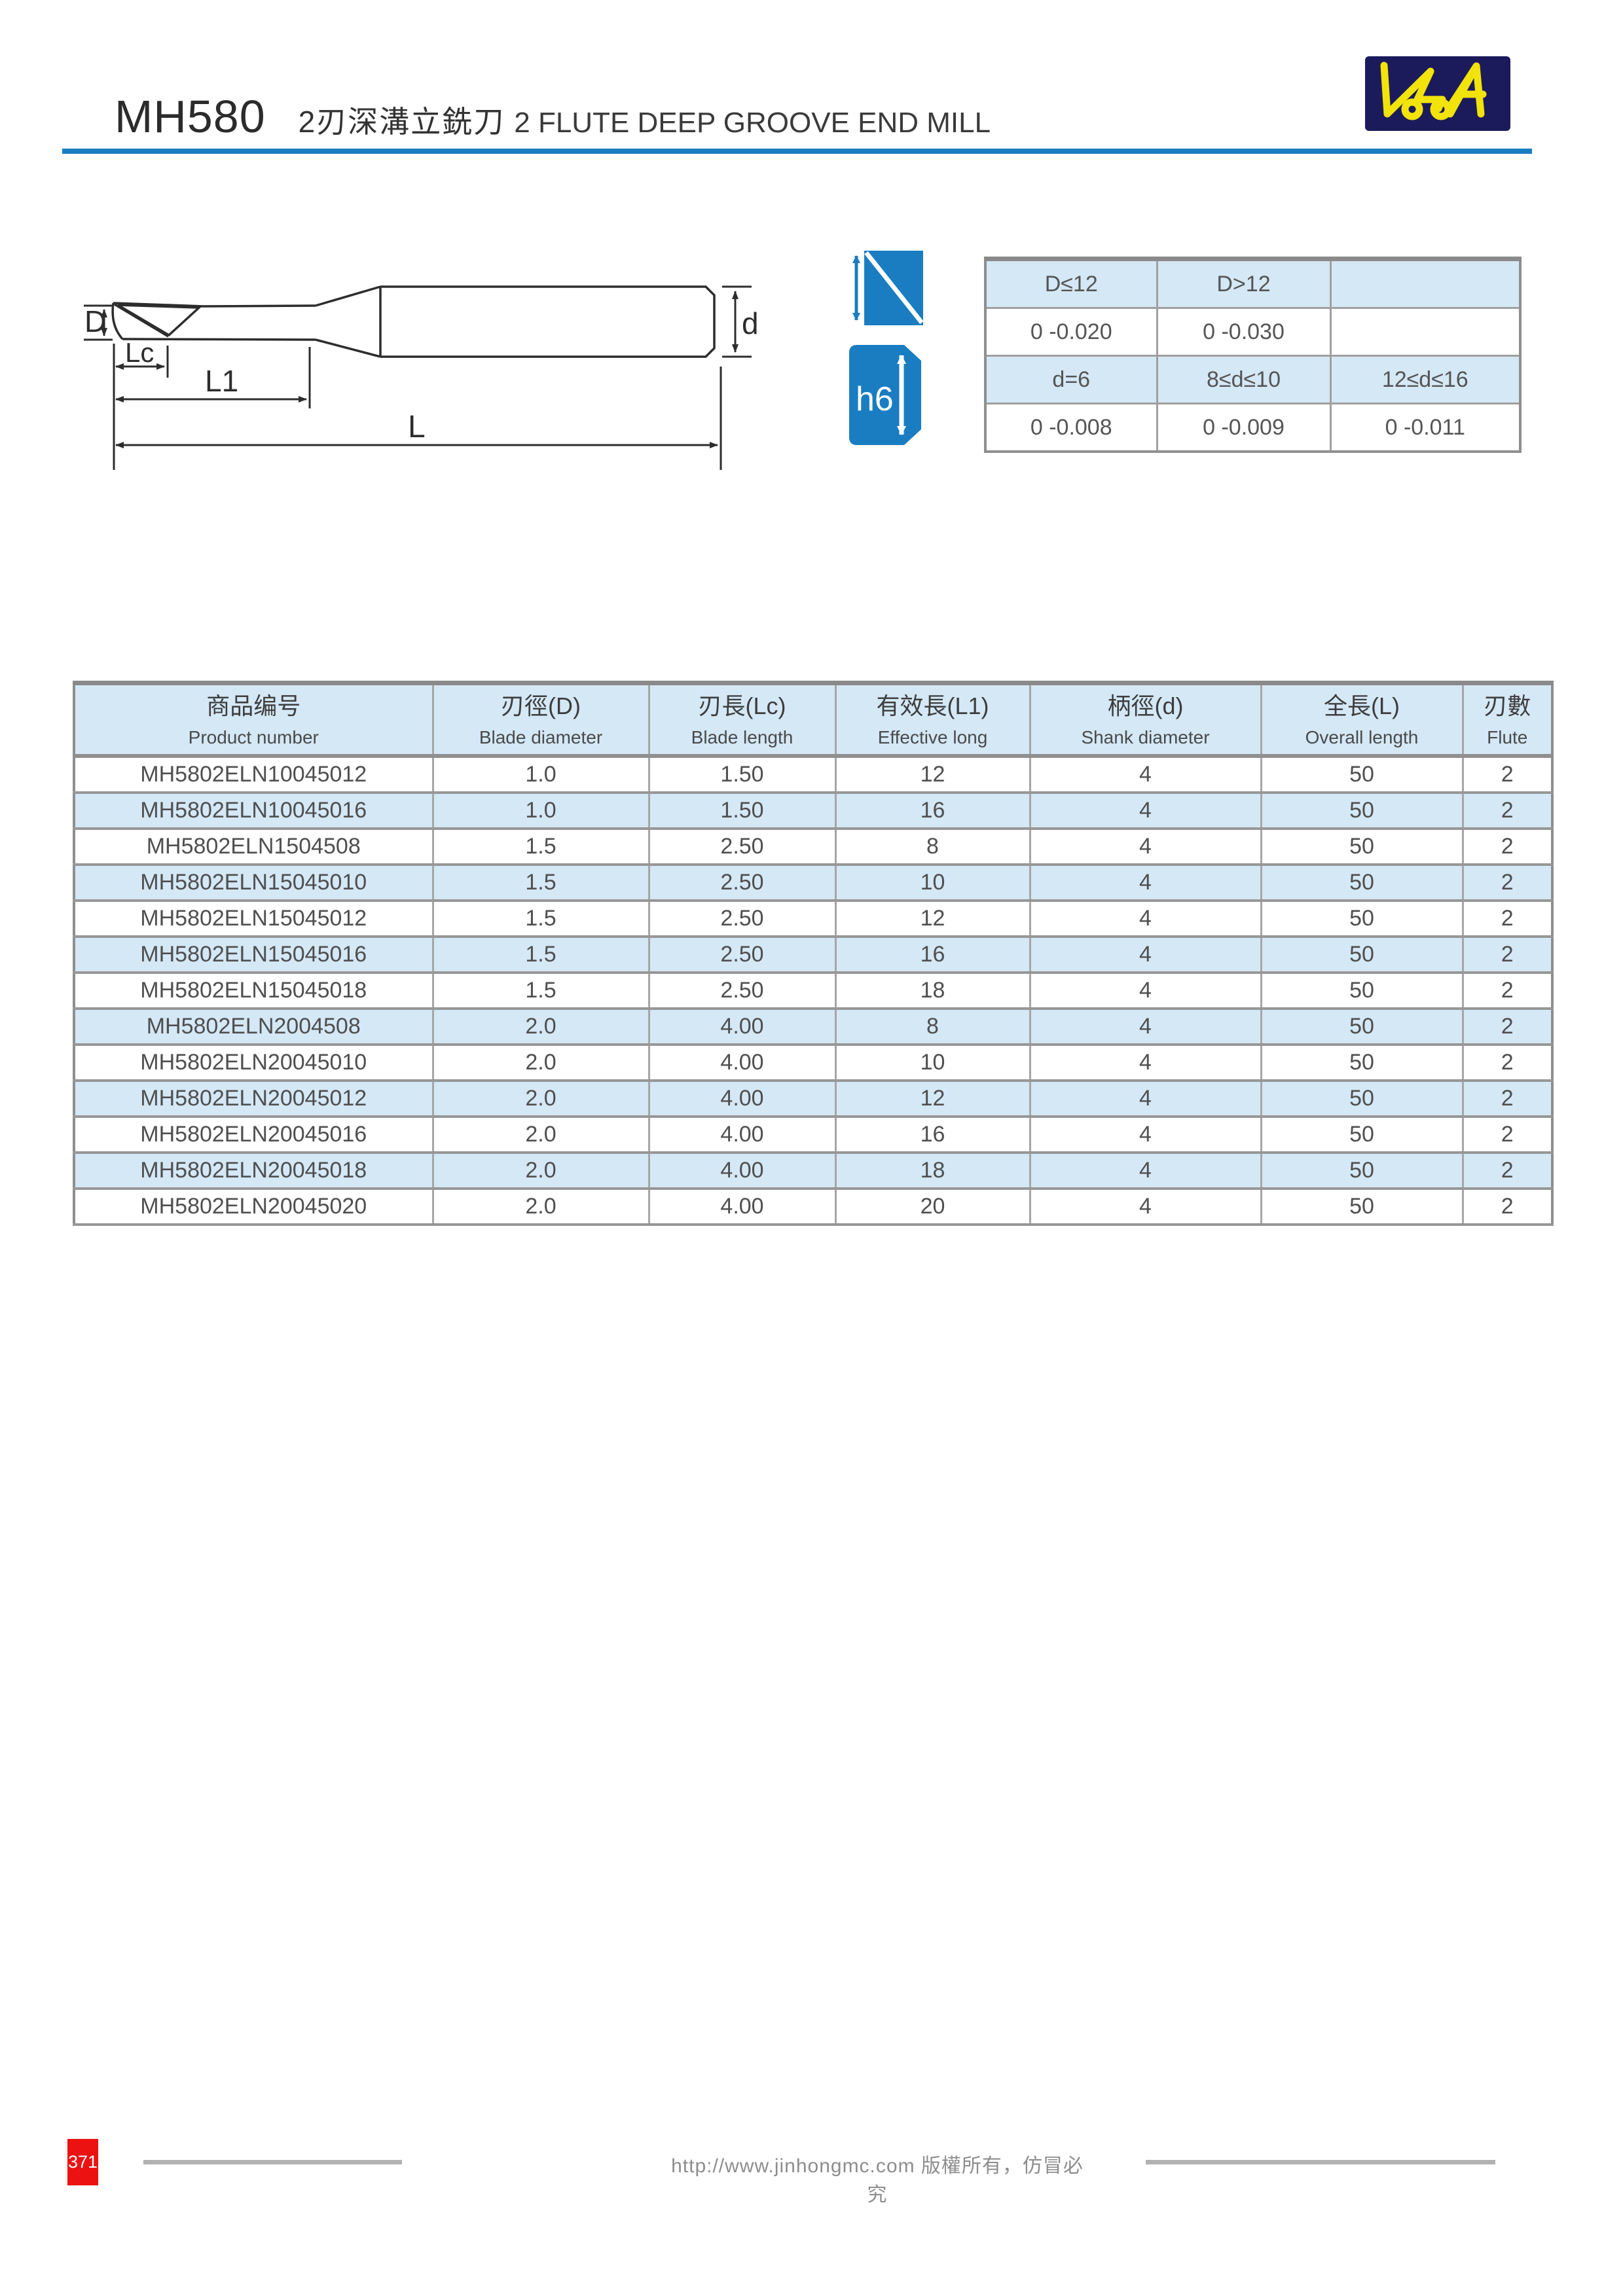  Describe the element at coordinates (253, 1170) in the screenshot. I see `cell-product-number: MH5802ELN20045018` at that location.